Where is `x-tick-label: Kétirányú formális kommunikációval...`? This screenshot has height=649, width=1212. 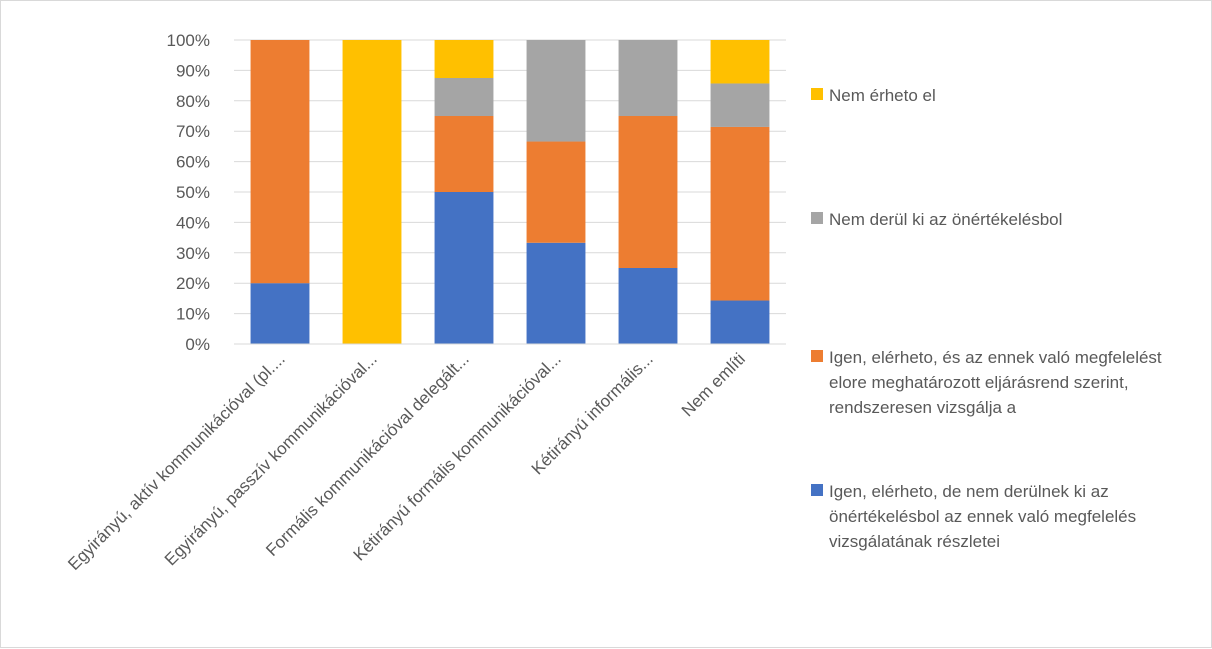
x-tick-label: Kétirányú formális kommunikációval... is located at coordinates (457, 456).